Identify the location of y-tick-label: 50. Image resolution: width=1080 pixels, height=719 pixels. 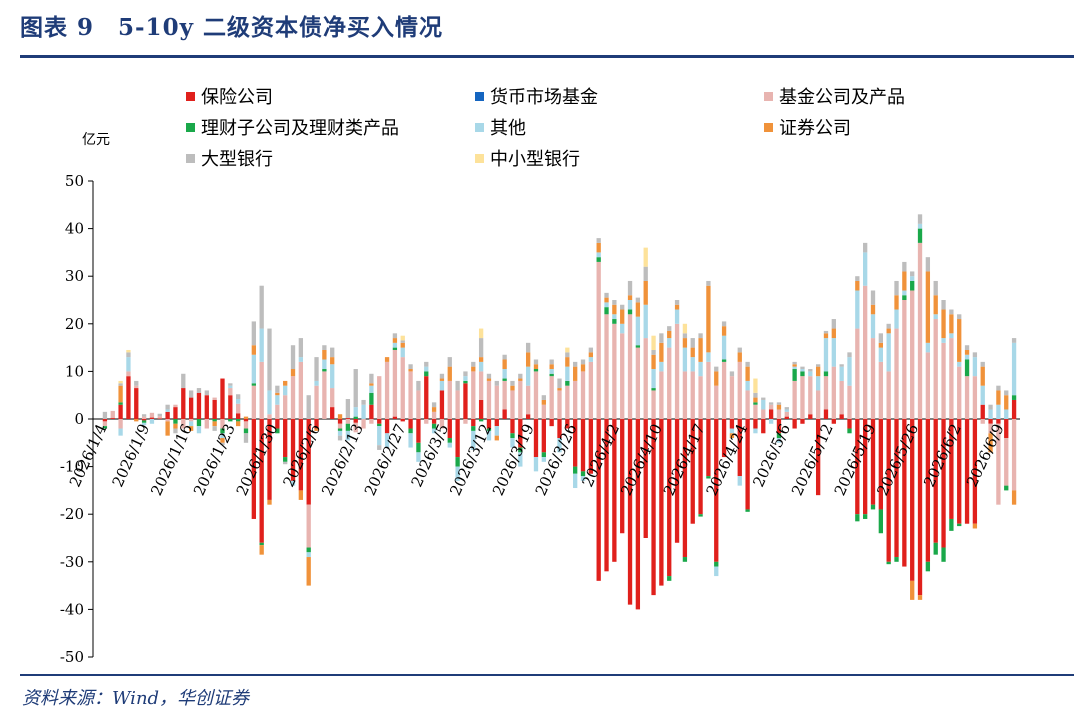
(74, 181).